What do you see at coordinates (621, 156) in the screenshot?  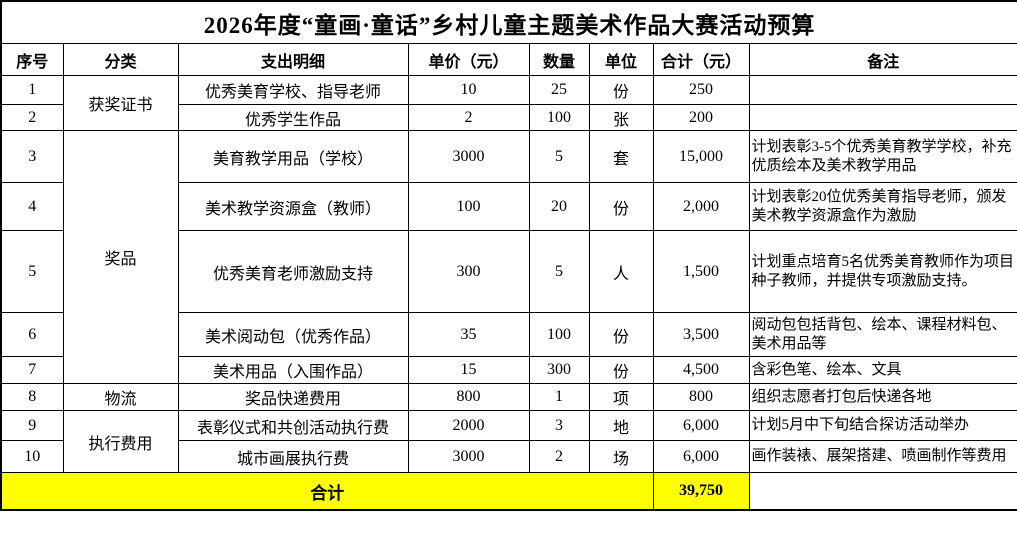 I see `cell-unit: 套` at bounding box center [621, 156].